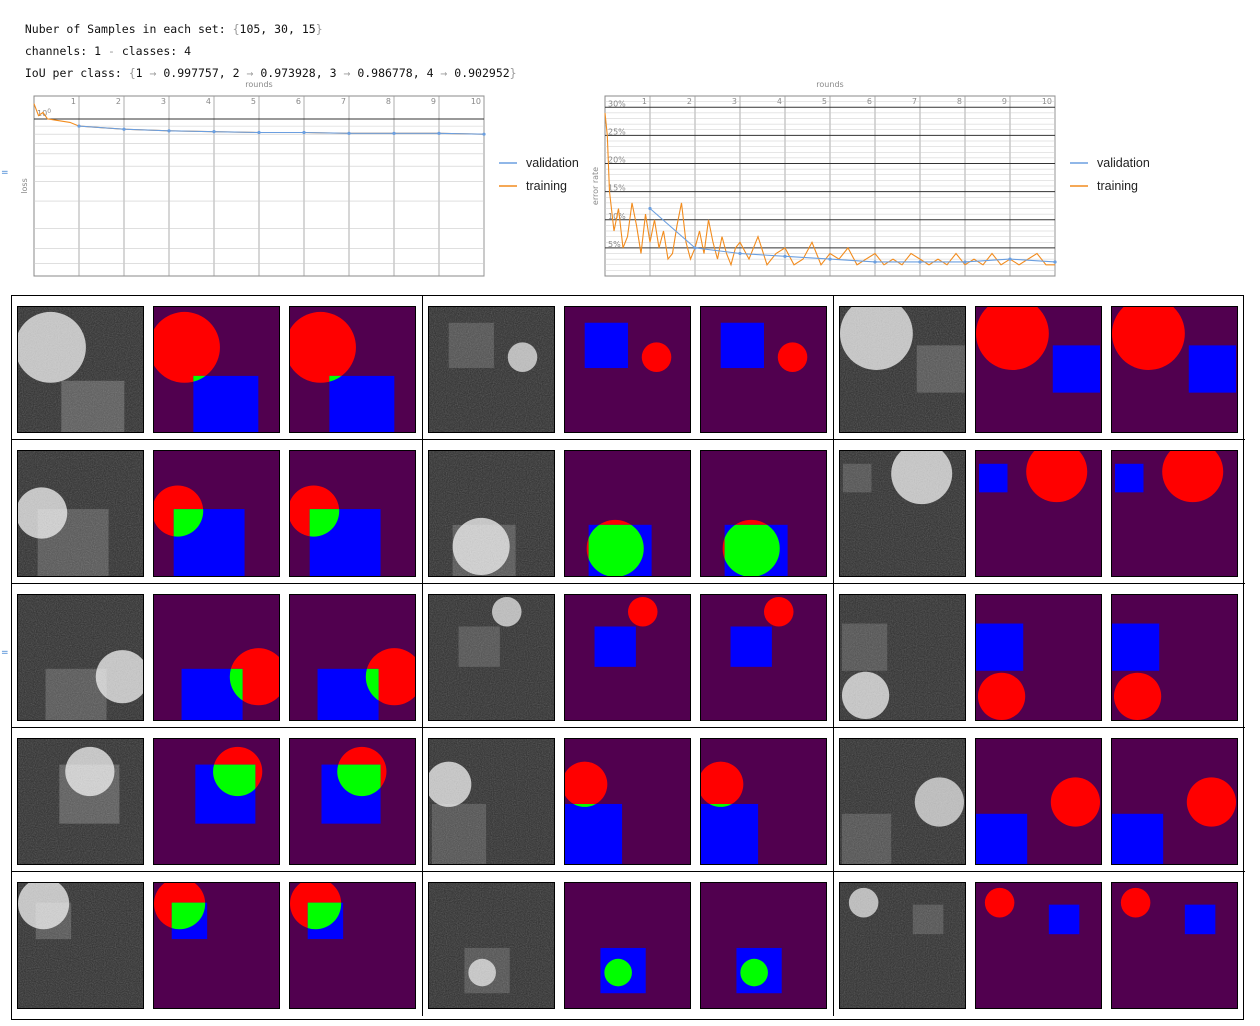 This screenshot has height=1026, width=1260. I want to click on y-tick-label: 15%, so click(617, 188).